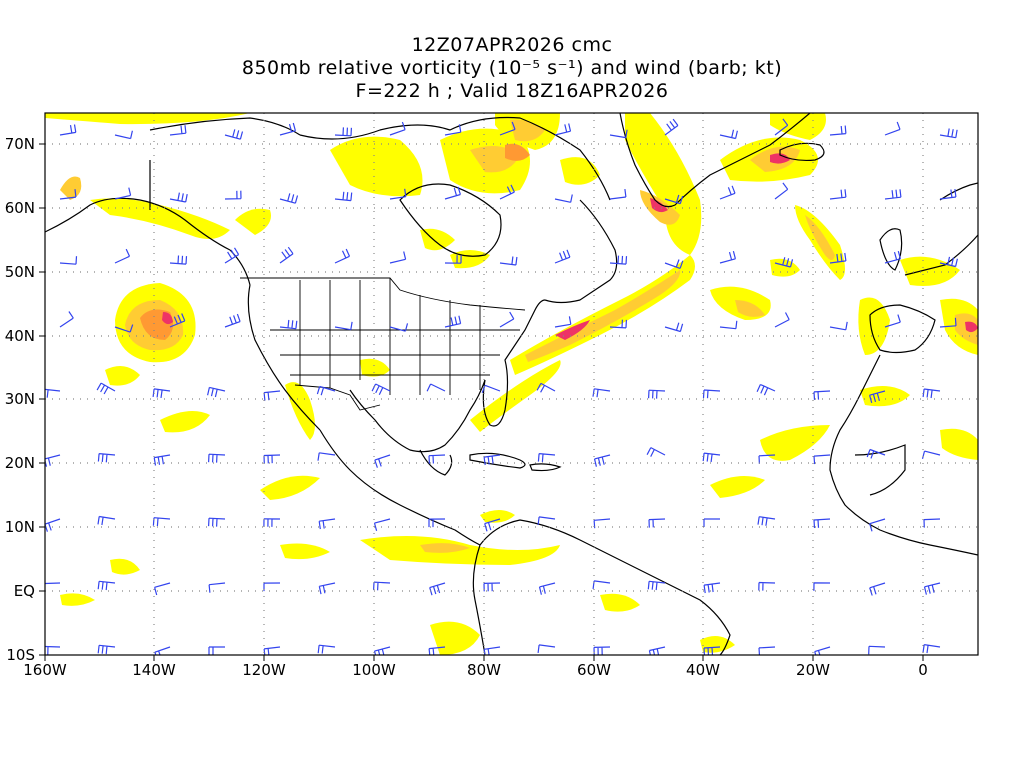 This screenshot has height=768, width=1024. Describe the element at coordinates (24, 591) in the screenshot. I see `lat-label: EQ` at that location.